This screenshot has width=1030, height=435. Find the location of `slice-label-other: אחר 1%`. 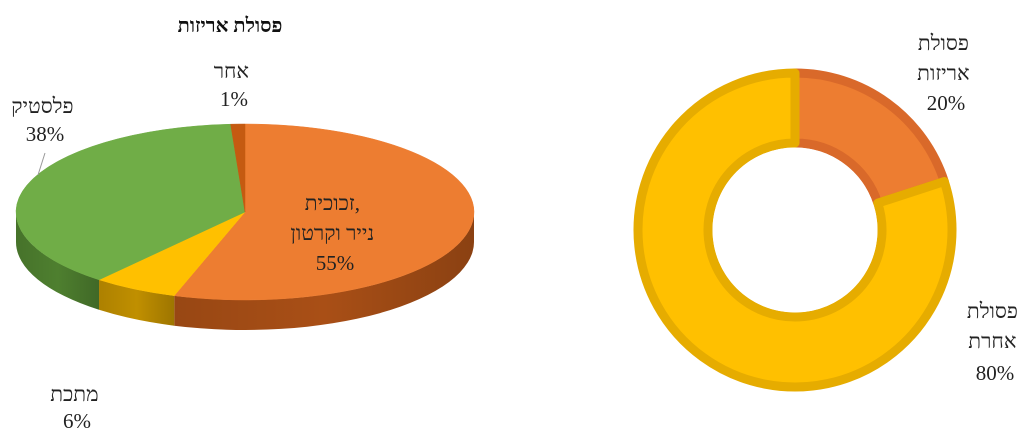

slice-label-other: אחר 1% is located at coordinates (234, 85).